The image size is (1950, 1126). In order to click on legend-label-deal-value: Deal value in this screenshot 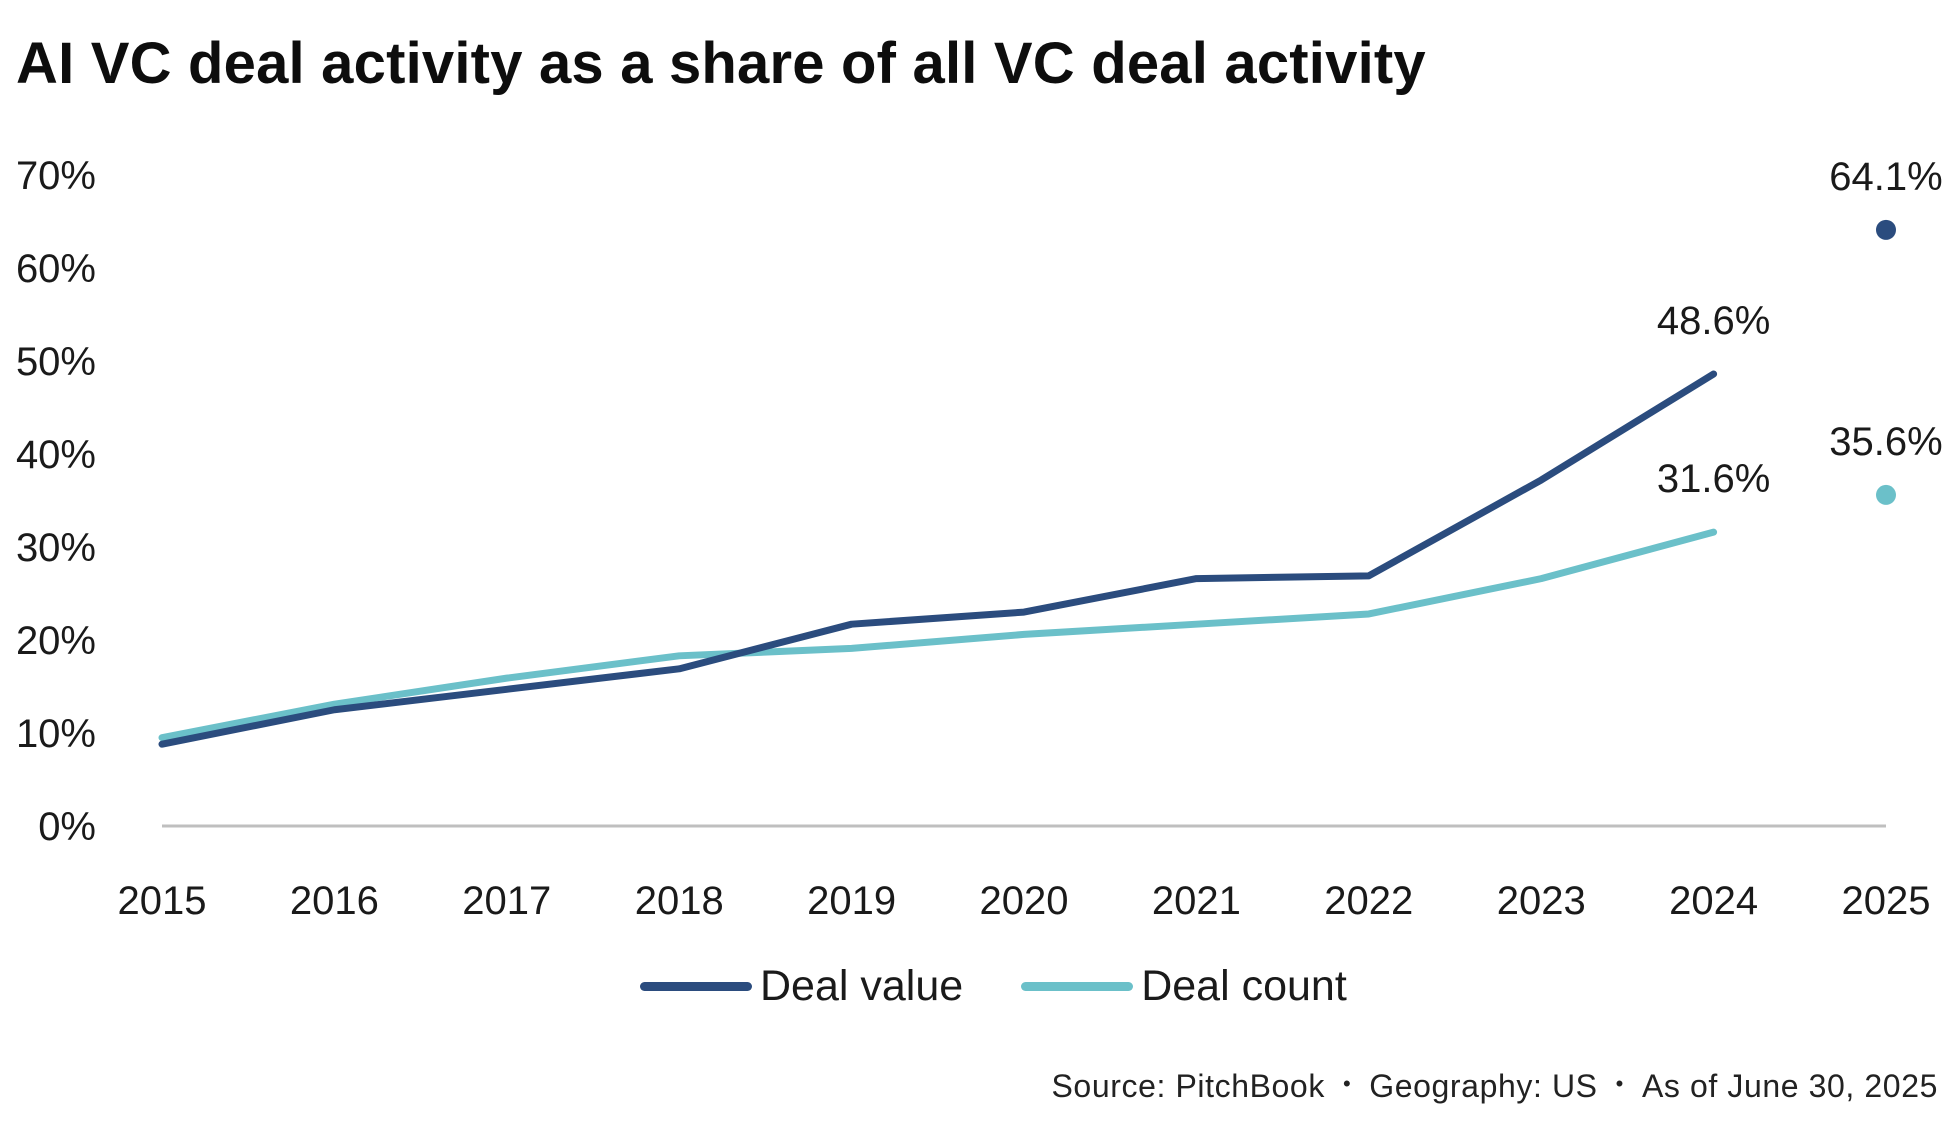, I will do `click(862, 986)`.